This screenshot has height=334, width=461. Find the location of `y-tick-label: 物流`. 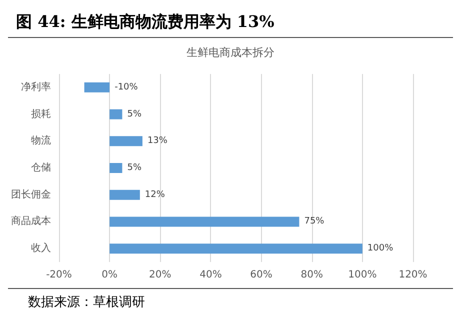

y-tick-label: 物流 is located at coordinates (41, 140).